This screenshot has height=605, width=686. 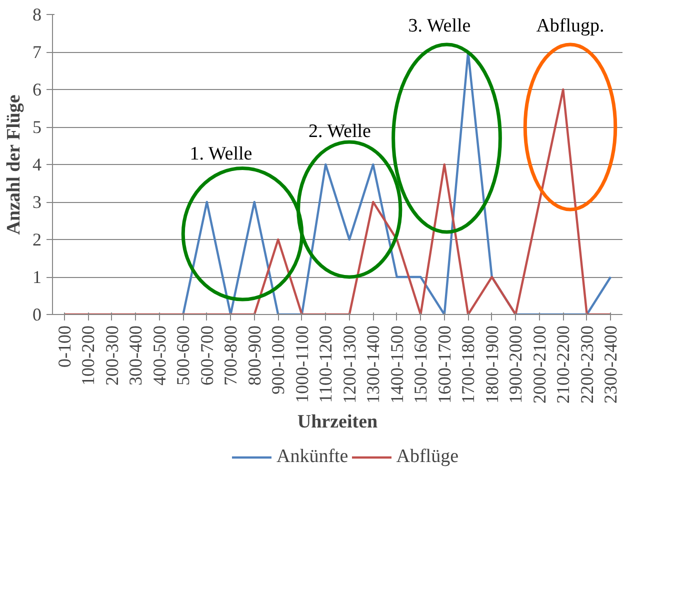 What do you see at coordinates (159, 355) in the screenshot?
I see `x-tick-label: 400-500` at bounding box center [159, 355].